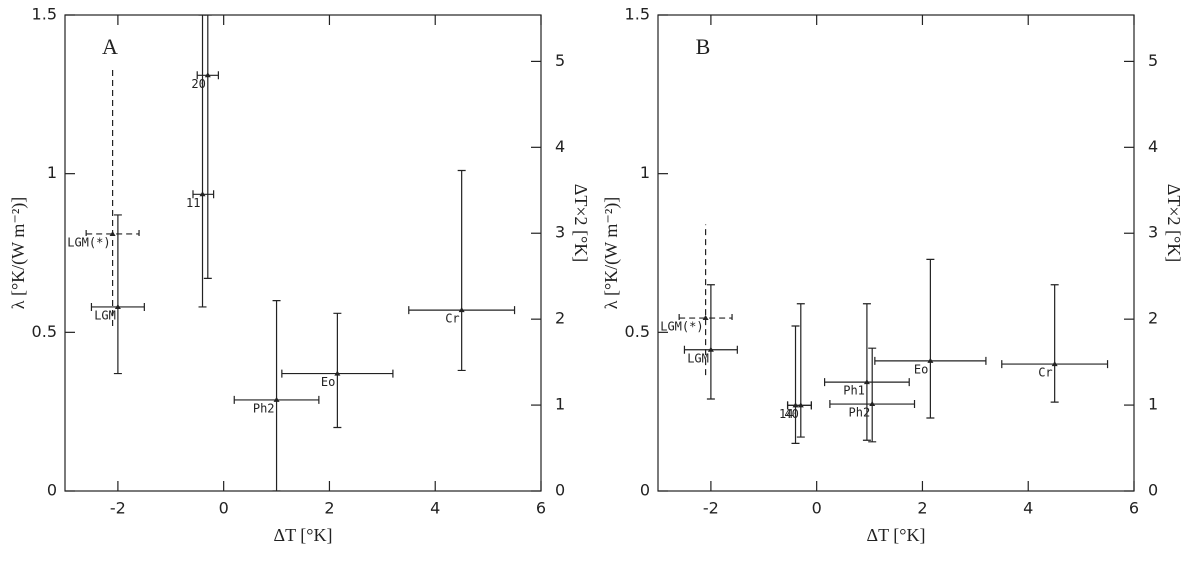 The height and width of the screenshot is (562, 1200). I want to click on point-label: 14, so click(786, 414).